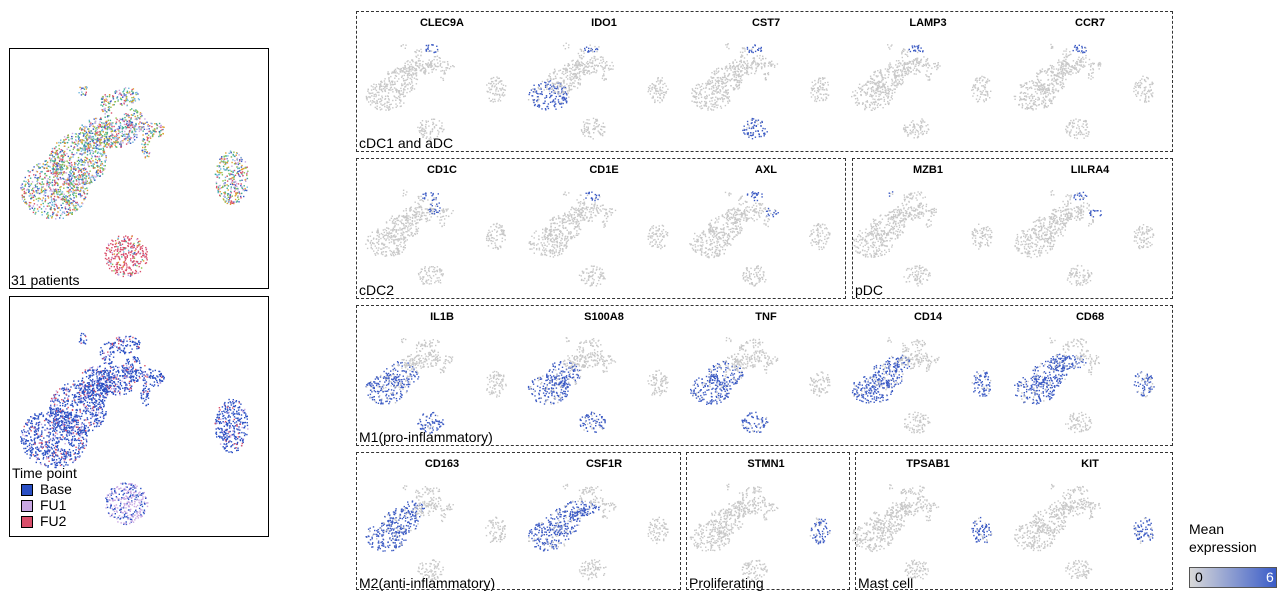  What do you see at coordinates (1090, 23) in the screenshot?
I see `gene-title: CCR7` at bounding box center [1090, 23].